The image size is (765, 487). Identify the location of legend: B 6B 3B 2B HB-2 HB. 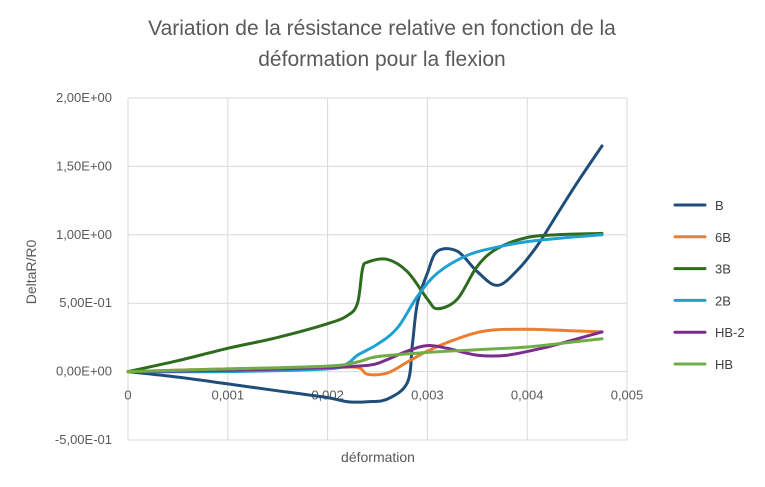
(709, 285).